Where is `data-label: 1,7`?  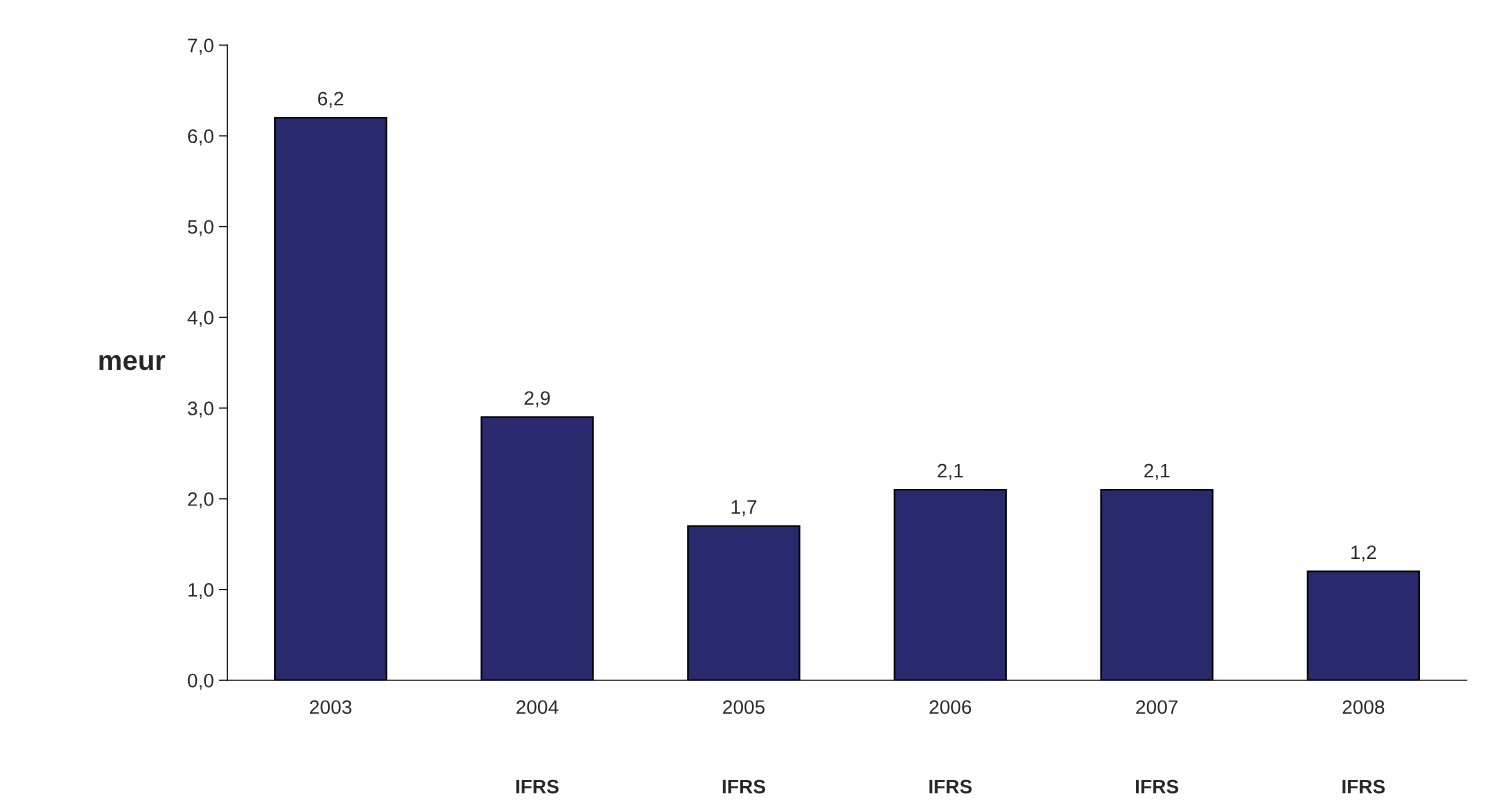
data-label: 1,7 is located at coordinates (744, 508).